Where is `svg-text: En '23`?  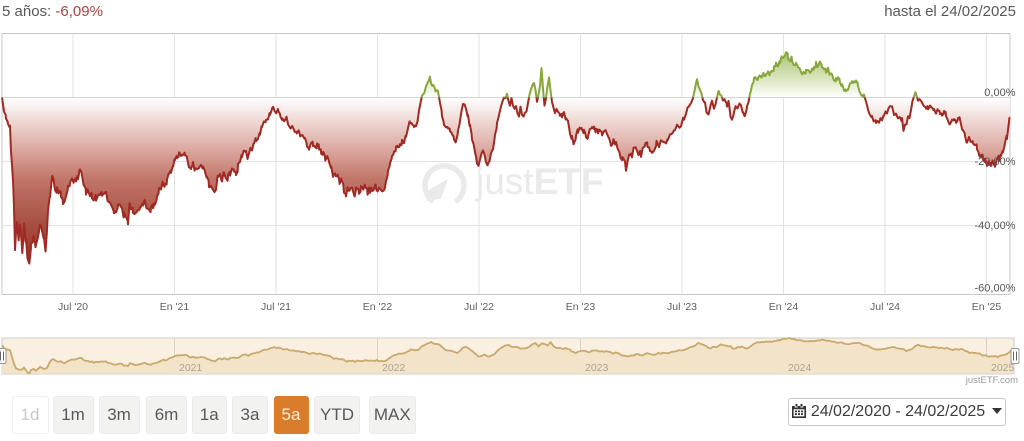
svg-text: En '23 is located at coordinates (581, 307).